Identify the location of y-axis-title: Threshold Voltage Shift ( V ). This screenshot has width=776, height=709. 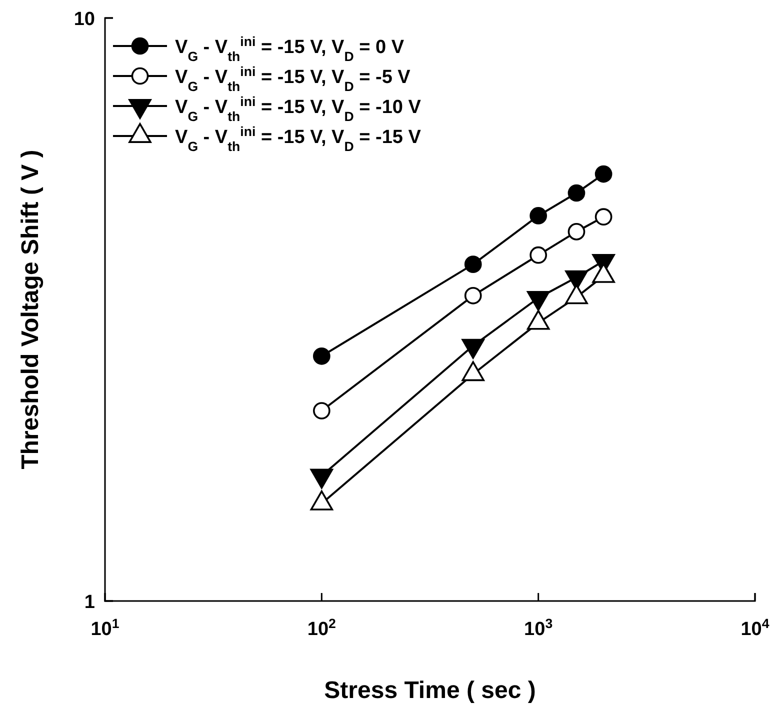
(30, 310).